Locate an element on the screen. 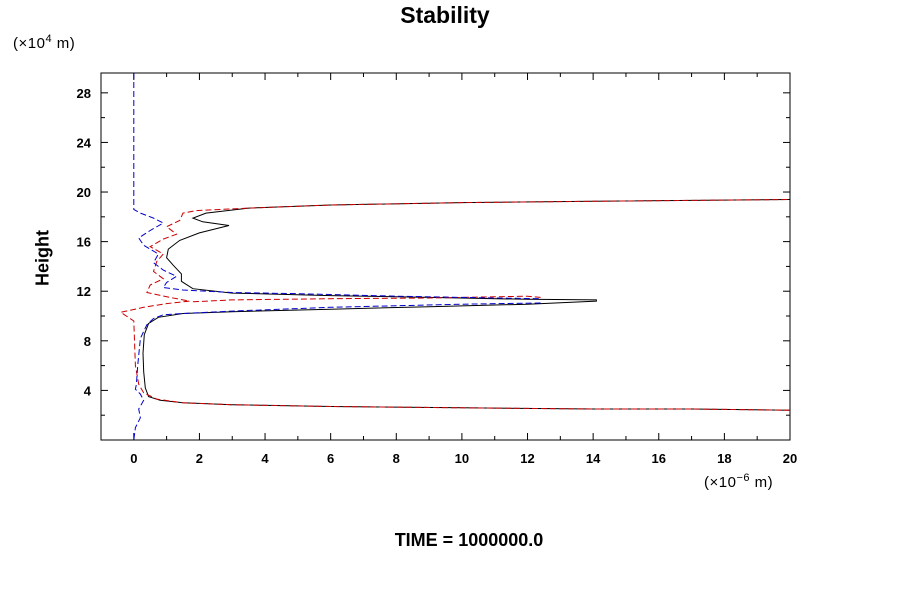  y-axis-unit: (×104 m) is located at coordinates (44, 42).